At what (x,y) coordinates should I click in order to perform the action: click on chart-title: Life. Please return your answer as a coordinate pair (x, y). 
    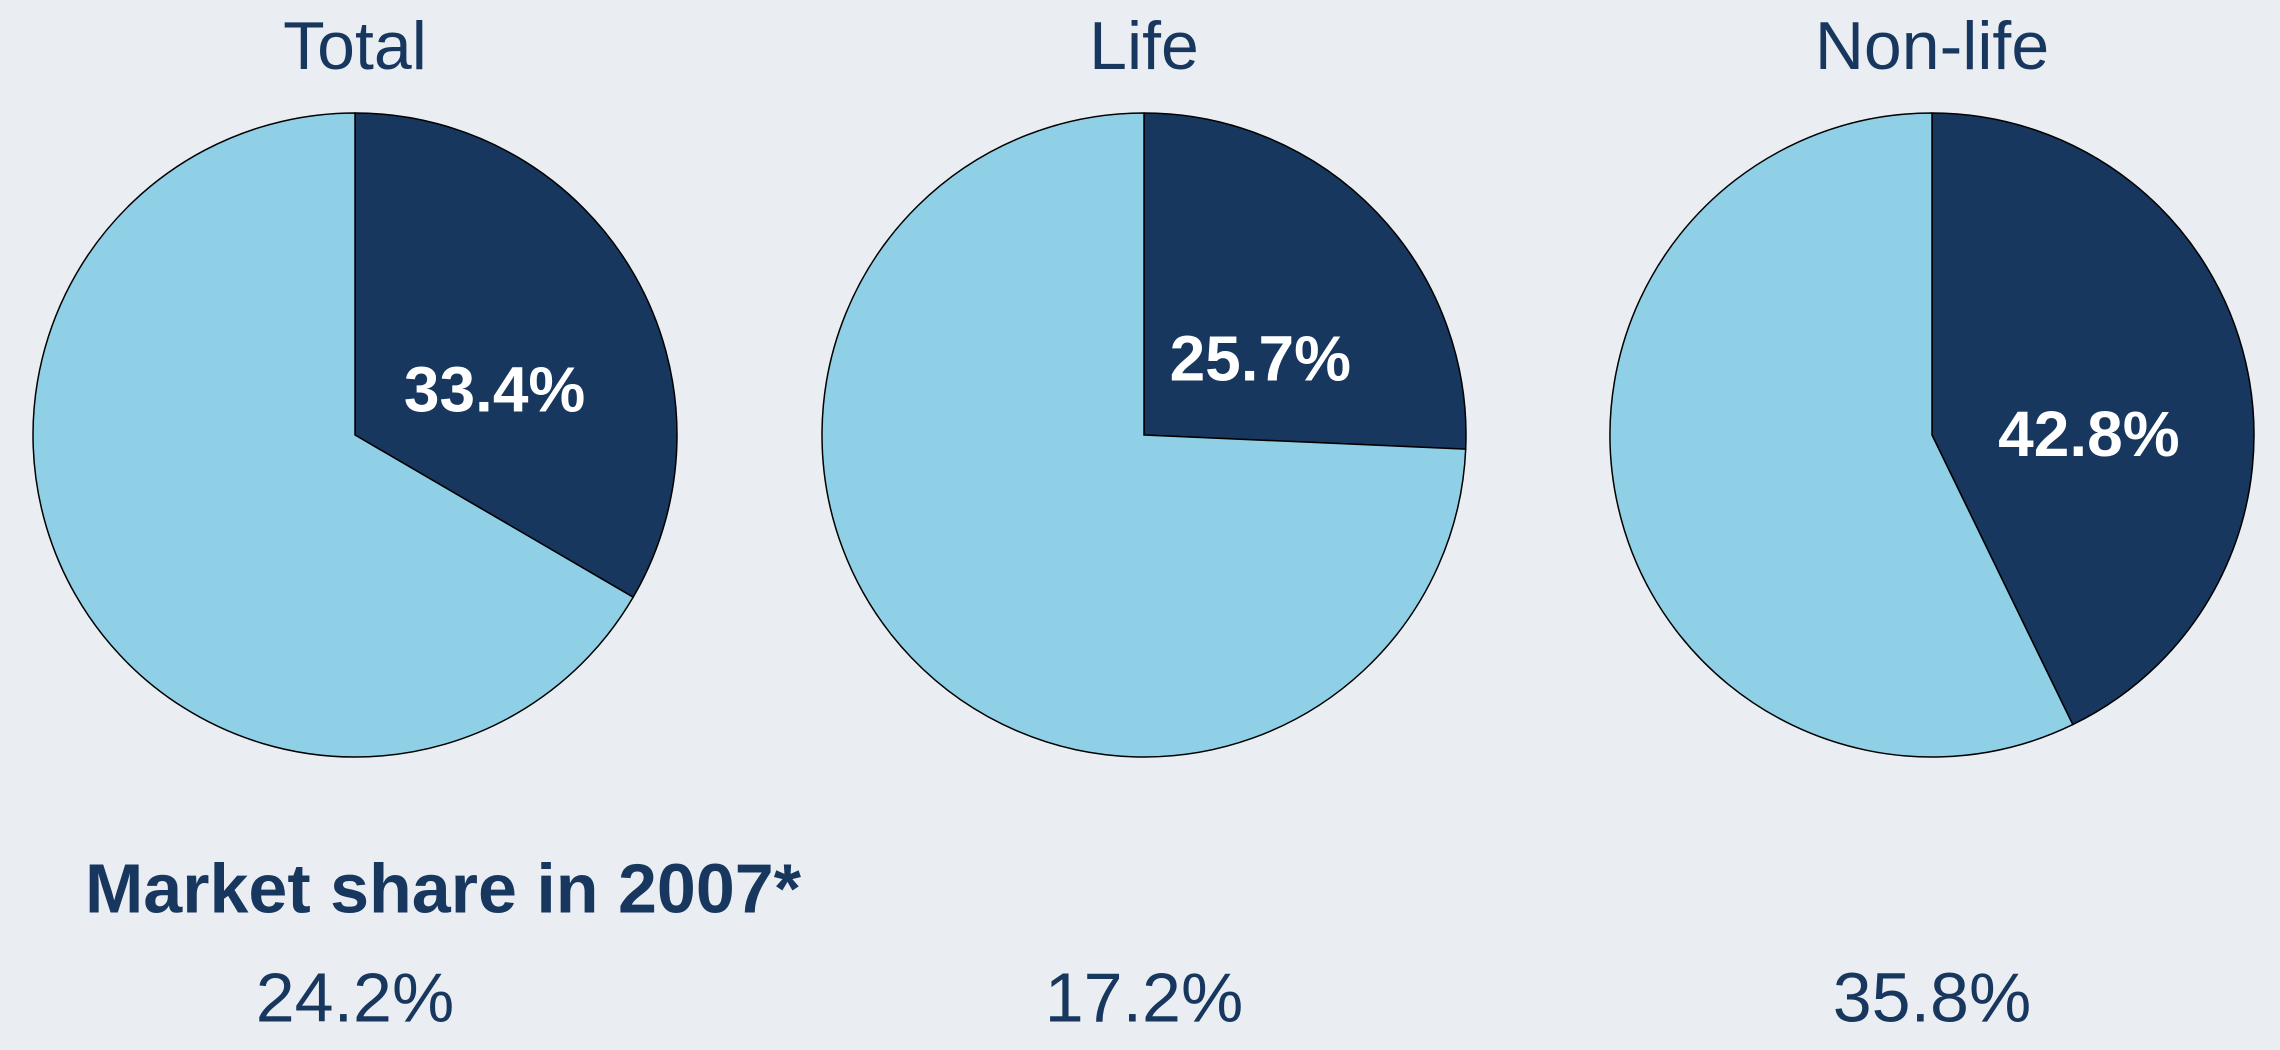
    Looking at the image, I should click on (1144, 46).